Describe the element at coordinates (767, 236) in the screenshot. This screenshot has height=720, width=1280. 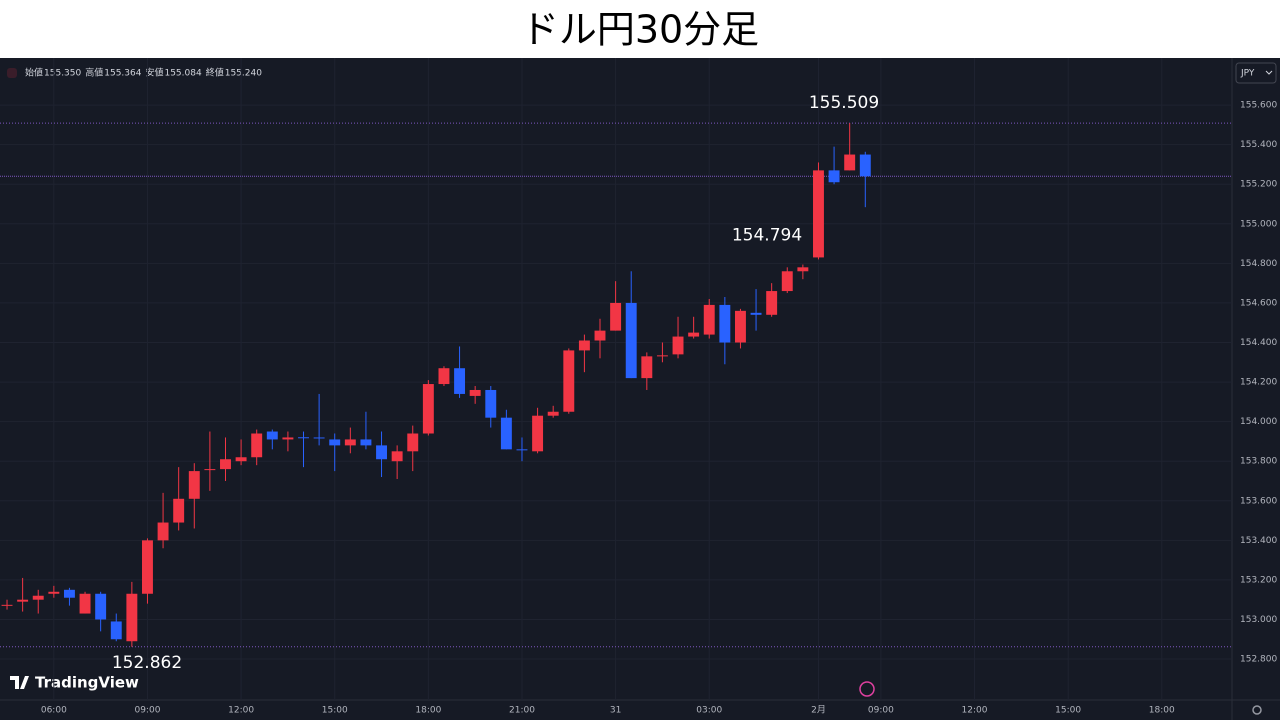
I see `price-annotation: 154.794` at that location.